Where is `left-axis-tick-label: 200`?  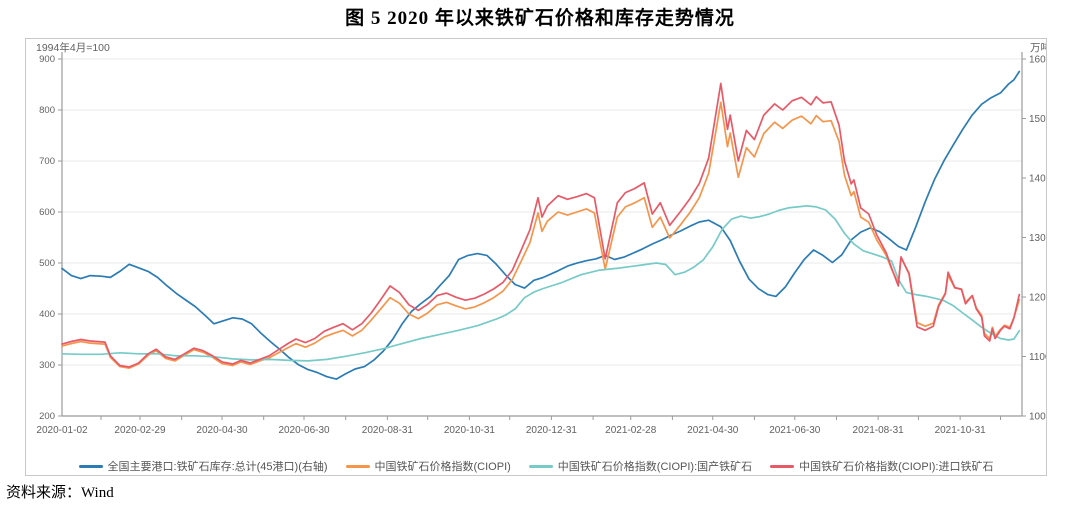 left-axis-tick-label: 200 is located at coordinates (47, 416).